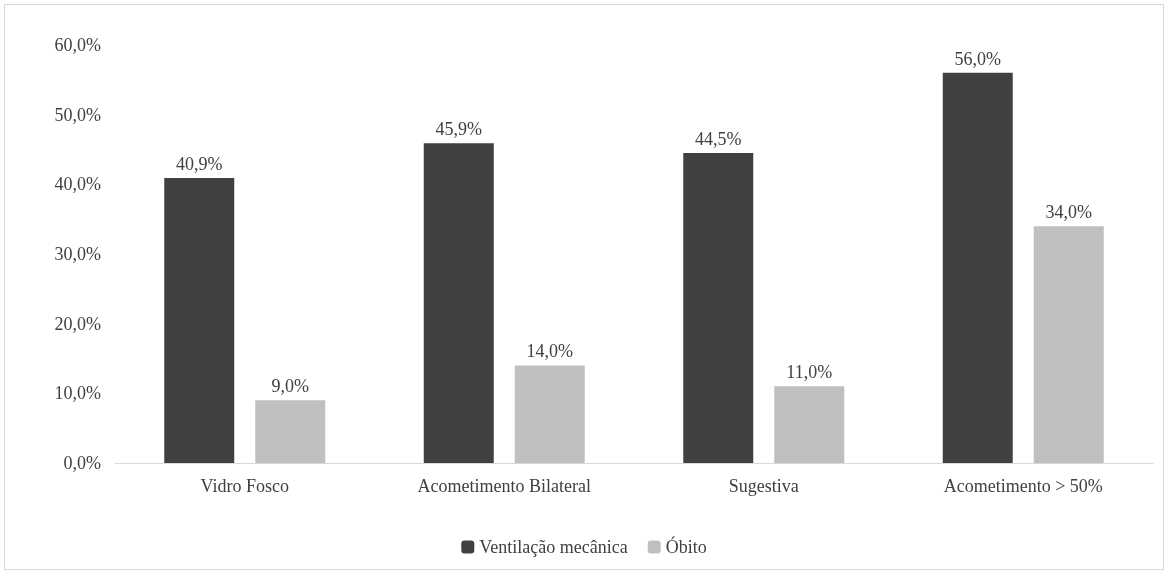 The image size is (1172, 576). I want to click on legend-label: Ventilação mecânica, so click(553, 547).